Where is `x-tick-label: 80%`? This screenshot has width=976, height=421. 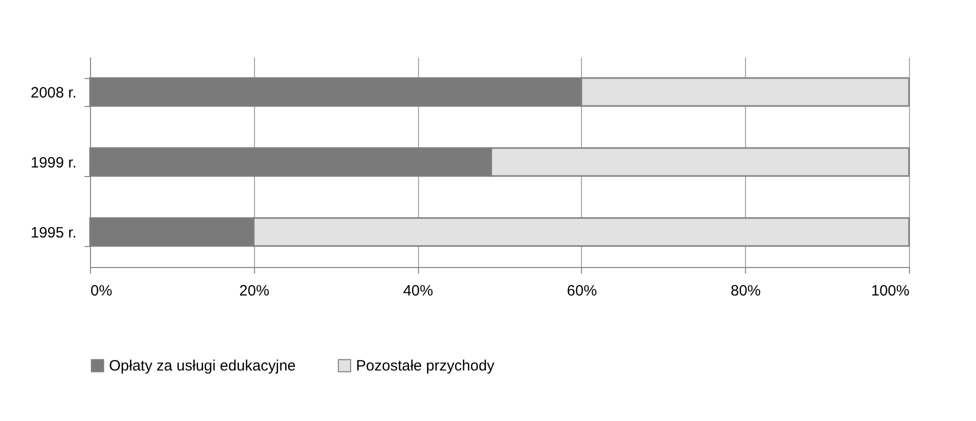
x-tick-label: 80% is located at coordinates (745, 291).